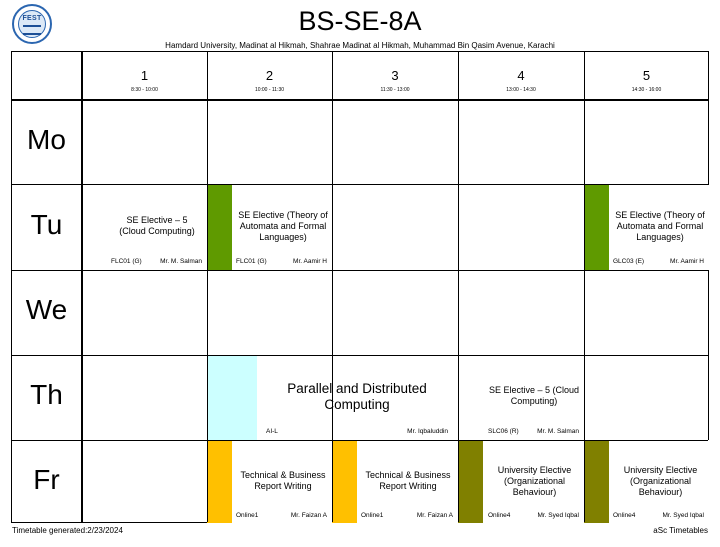 The image size is (720, 547). What do you see at coordinates (46, 479) in the screenshot?
I see `day-label-fr: Fr` at bounding box center [46, 479].